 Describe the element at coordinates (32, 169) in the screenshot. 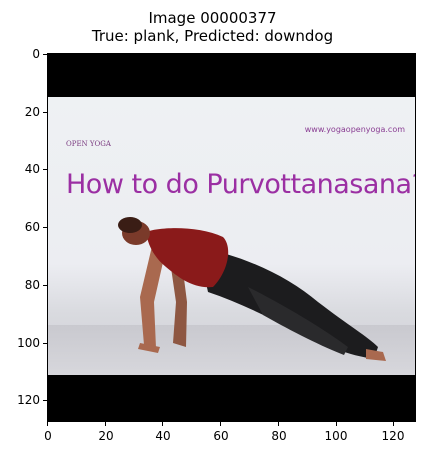

I see `y-tick-label: 40` at that location.